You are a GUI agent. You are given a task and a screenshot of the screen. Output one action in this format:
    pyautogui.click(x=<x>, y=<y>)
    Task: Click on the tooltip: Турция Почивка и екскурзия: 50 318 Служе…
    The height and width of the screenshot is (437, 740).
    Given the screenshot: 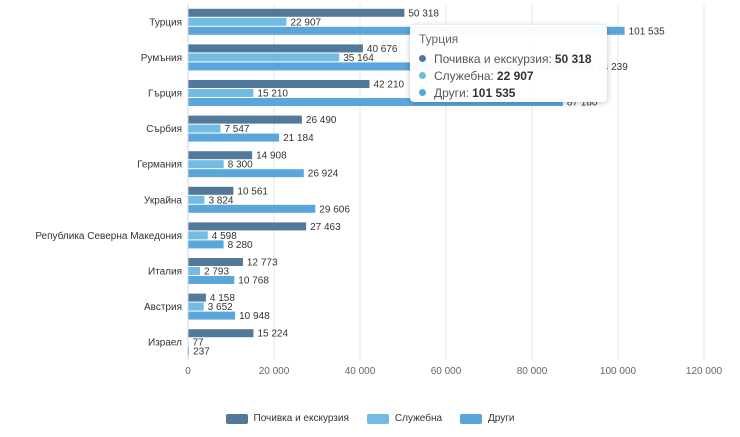 What is the action you would take?
    pyautogui.click(x=508, y=63)
    